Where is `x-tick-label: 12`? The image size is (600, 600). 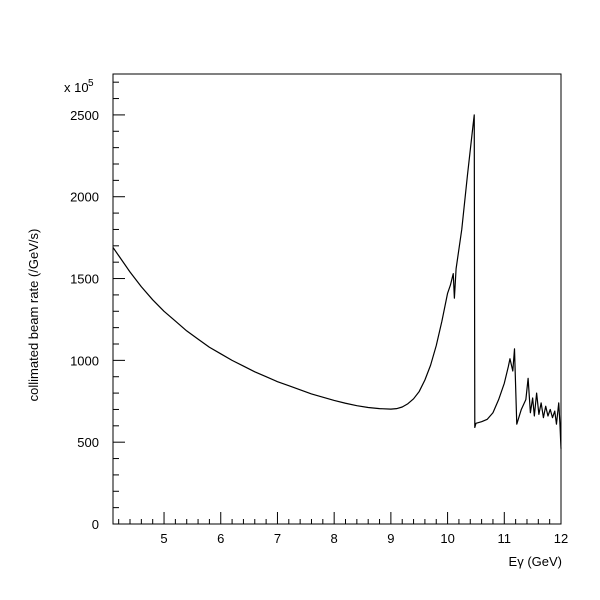 x-tick-label: 12 is located at coordinates (561, 538).